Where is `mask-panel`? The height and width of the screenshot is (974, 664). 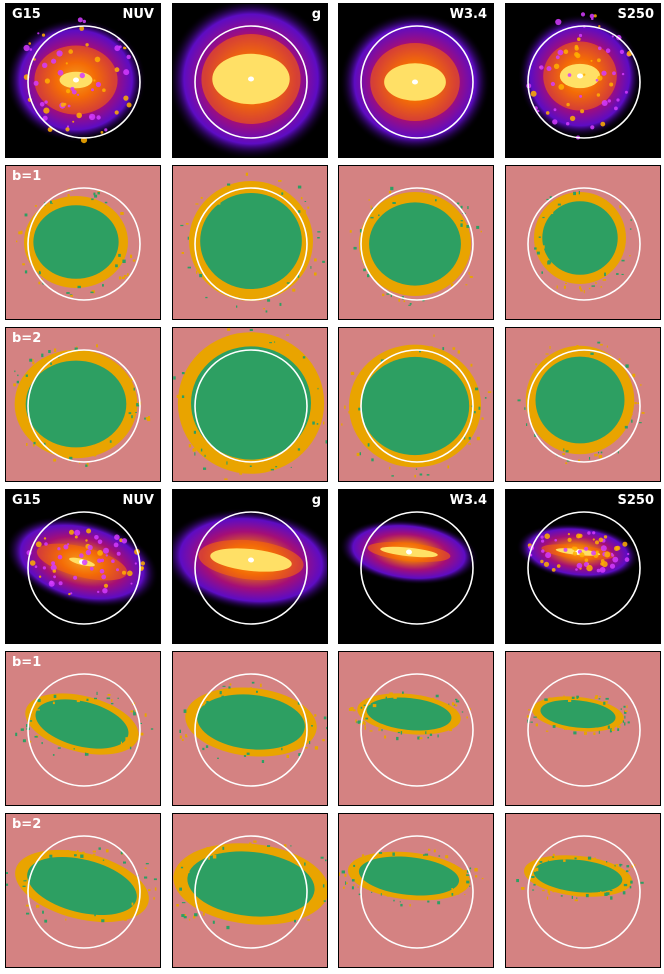
mask-panel is located at coordinates (416, 242).